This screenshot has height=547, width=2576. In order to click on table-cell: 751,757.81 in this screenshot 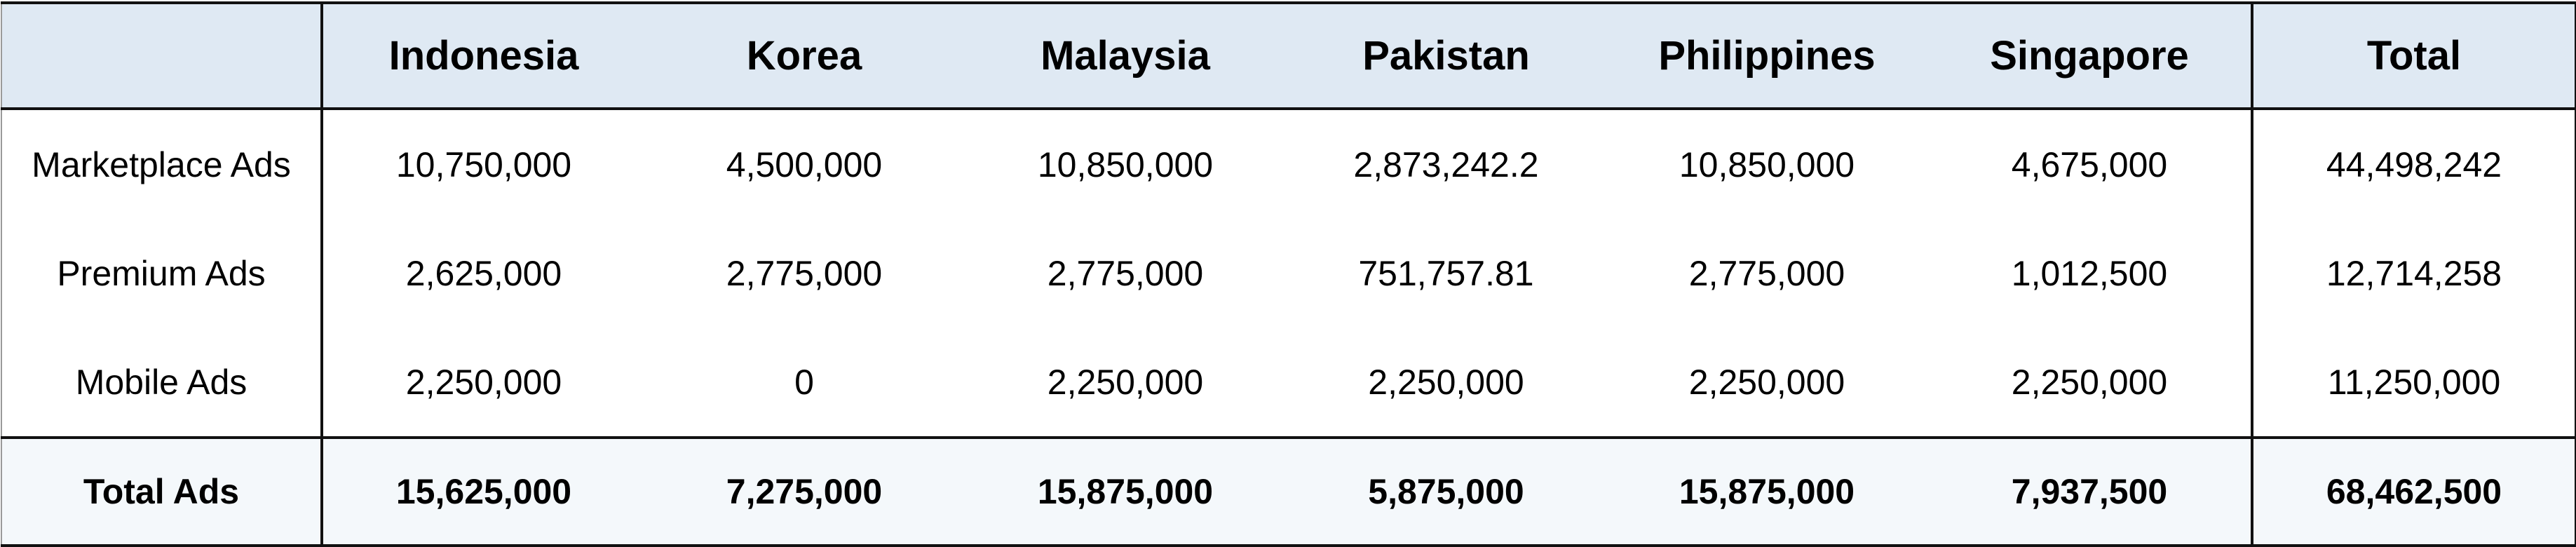, I will do `click(1446, 273)`.